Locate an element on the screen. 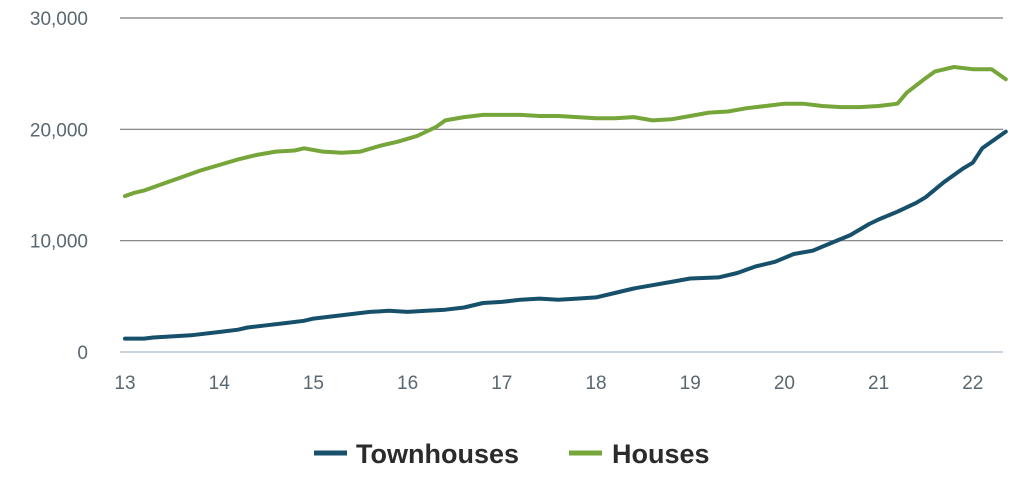 The height and width of the screenshot is (501, 1024). x-tick-label: 20 is located at coordinates (784, 383).